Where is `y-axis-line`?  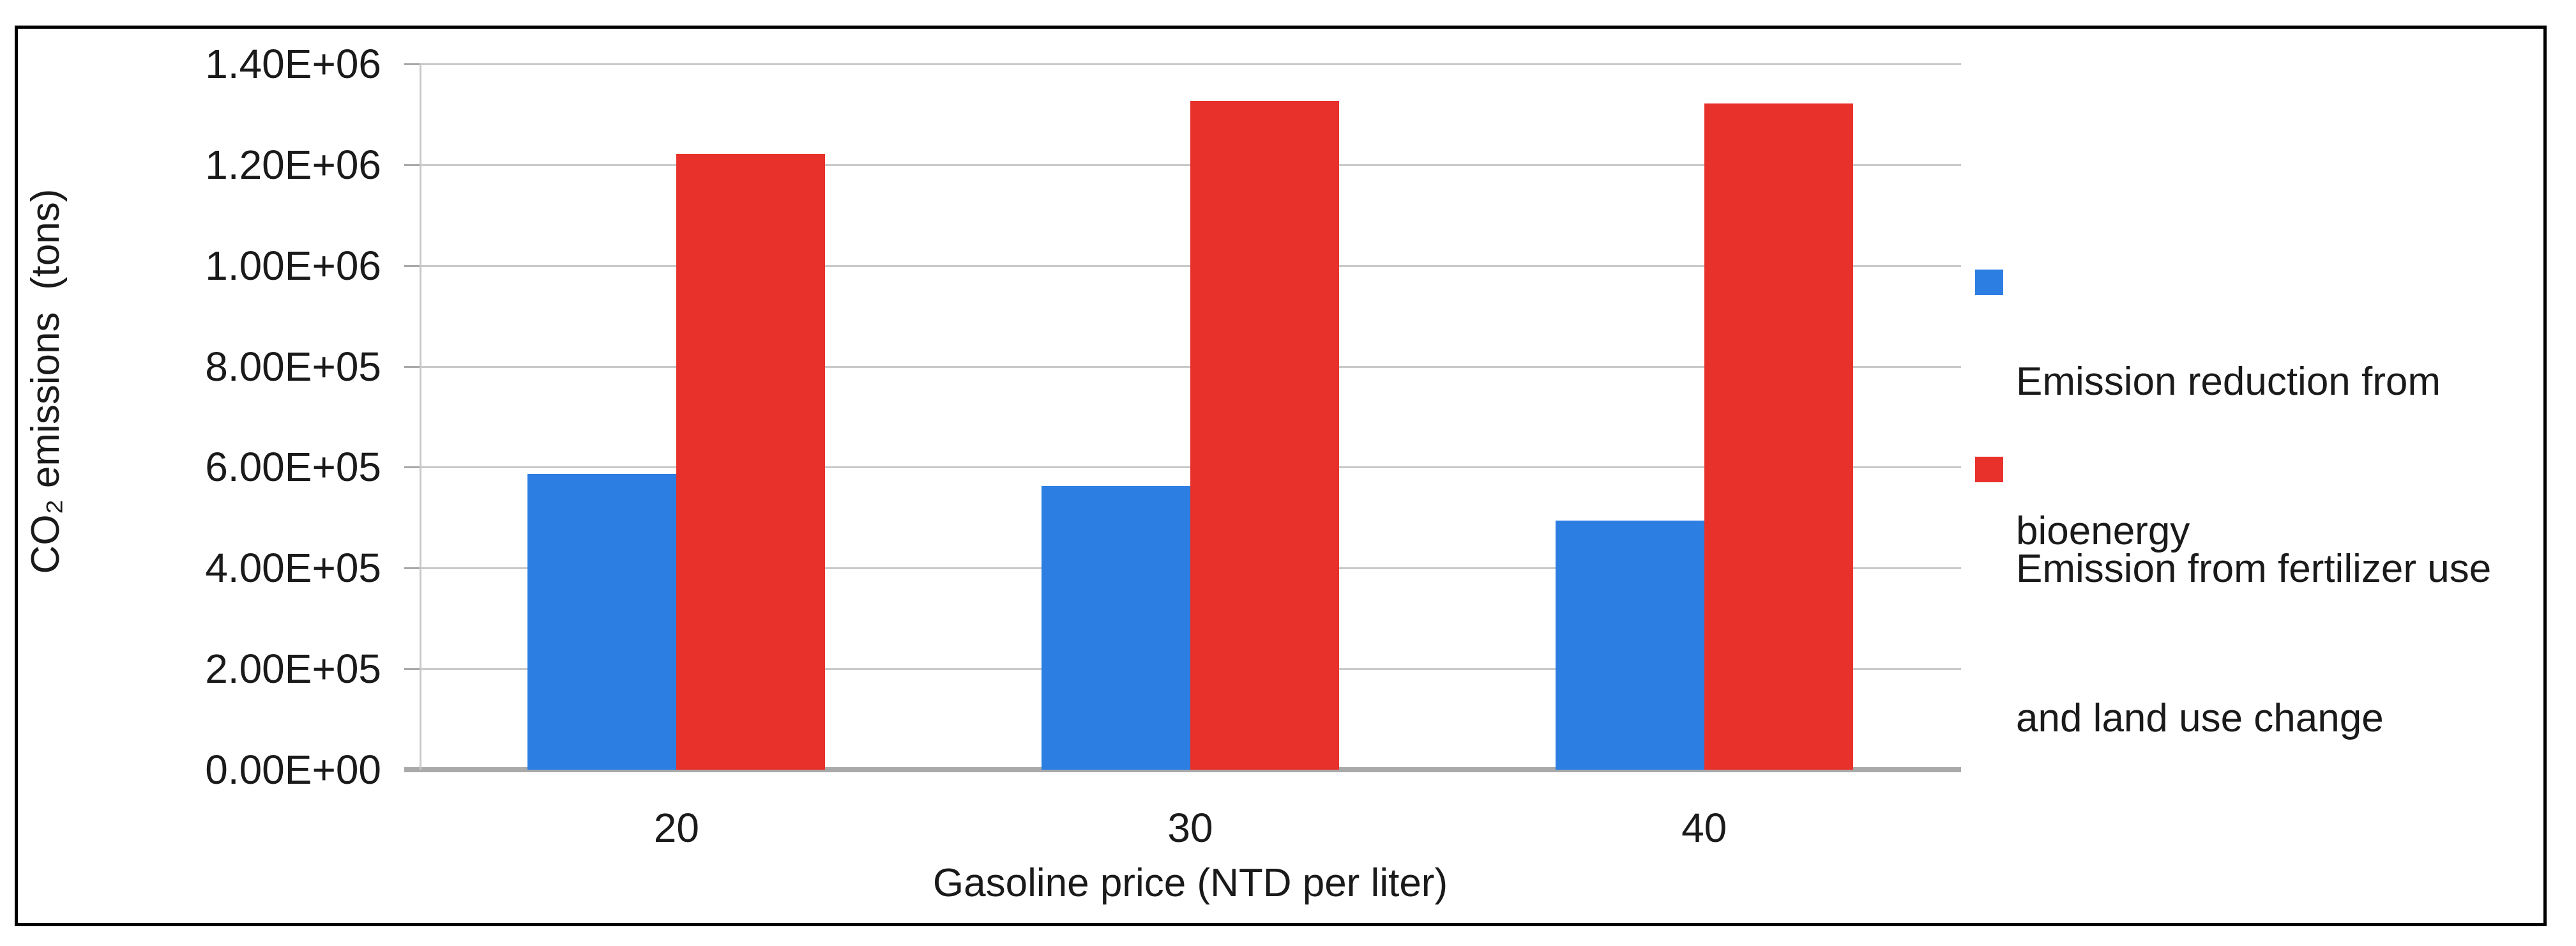
y-axis-line is located at coordinates (421, 417).